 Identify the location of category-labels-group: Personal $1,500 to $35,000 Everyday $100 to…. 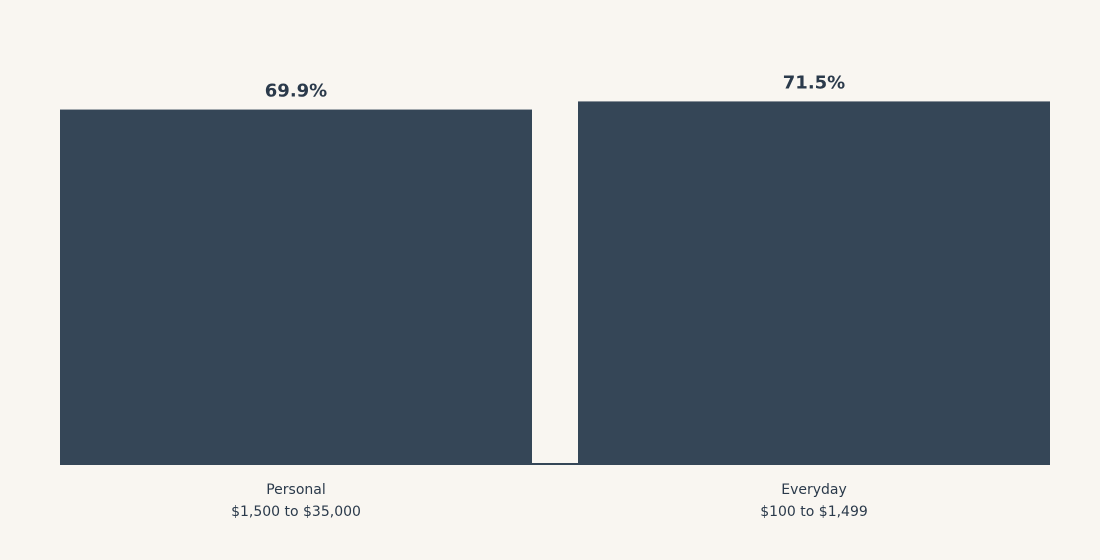
(549, 501).